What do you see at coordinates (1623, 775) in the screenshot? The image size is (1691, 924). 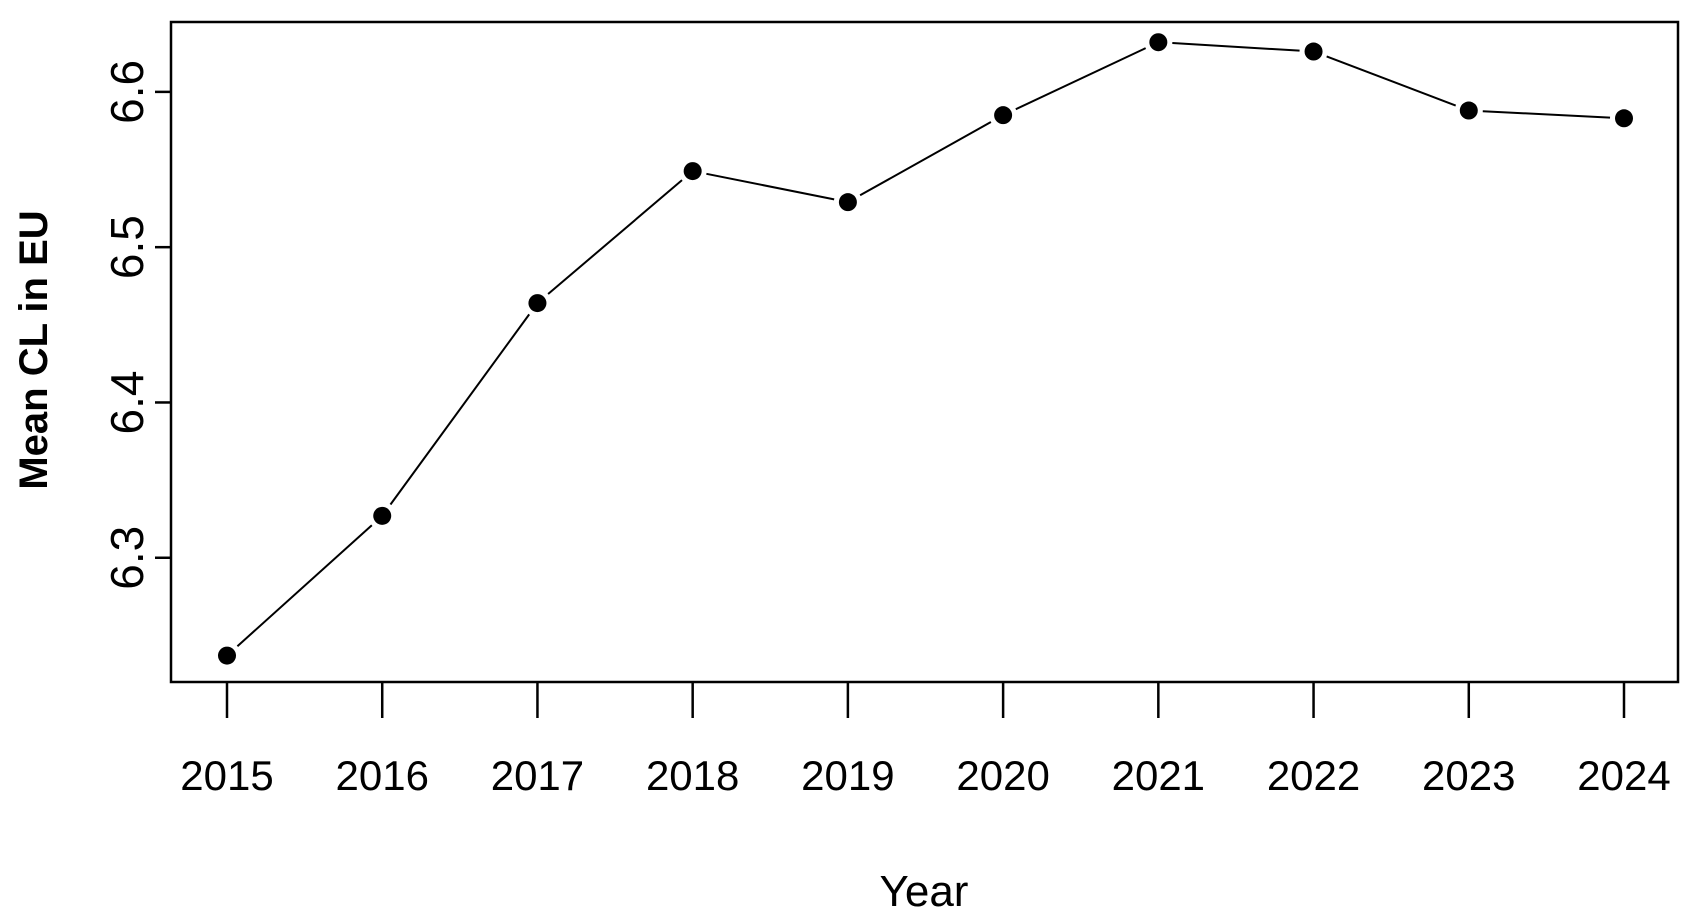 I see `x-tick-label: 2024` at bounding box center [1623, 775].